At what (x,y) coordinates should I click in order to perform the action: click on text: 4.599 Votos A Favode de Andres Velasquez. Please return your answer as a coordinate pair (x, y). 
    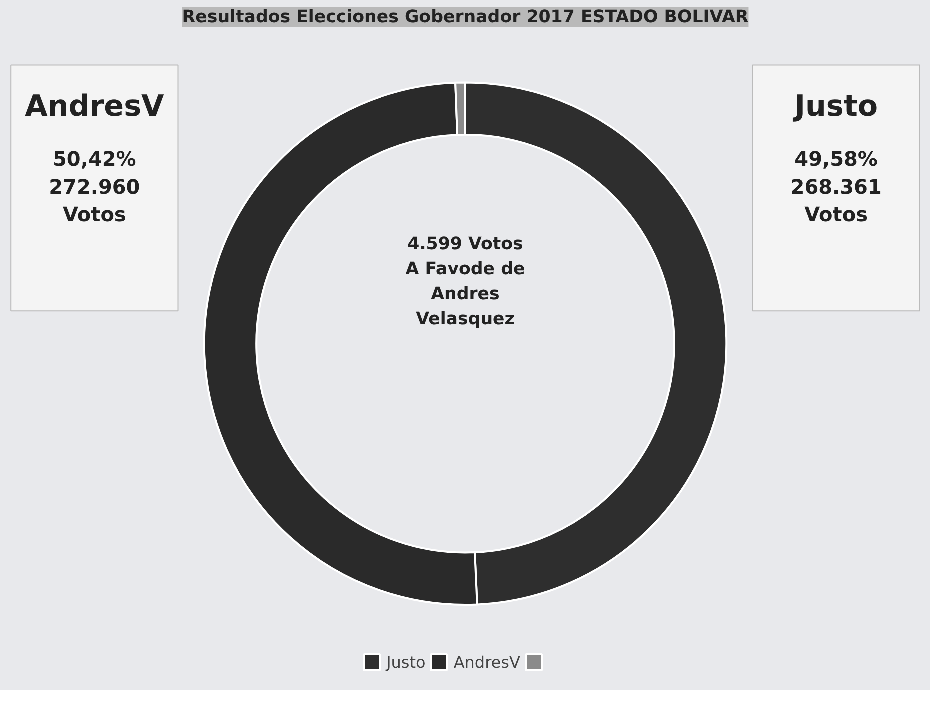
    Looking at the image, I should click on (466, 282).